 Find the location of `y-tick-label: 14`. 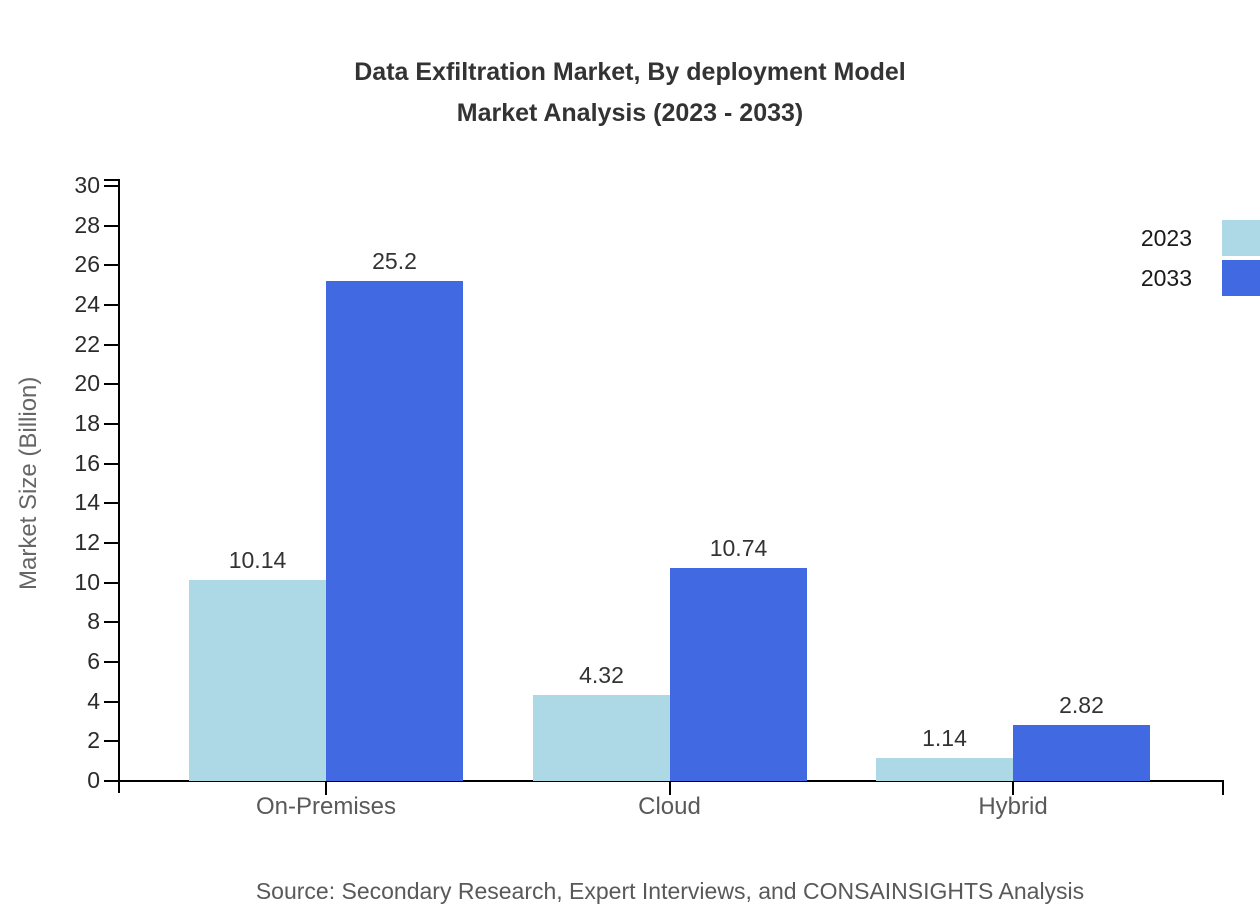

y-tick-label: 14 is located at coordinates (87, 502).